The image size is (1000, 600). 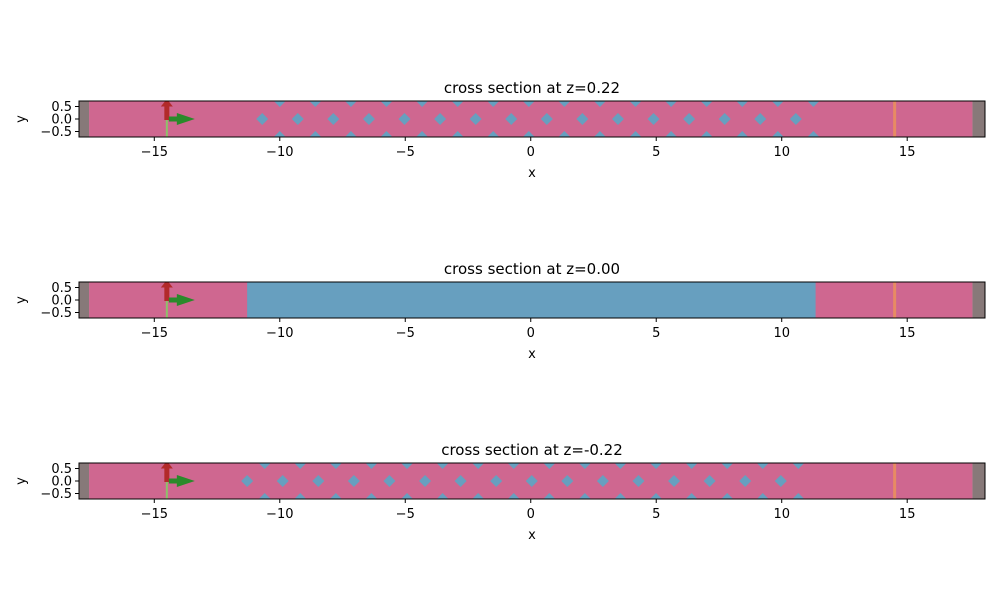 I want to click on polarization-arrow-shaft, so click(x=167, y=113).